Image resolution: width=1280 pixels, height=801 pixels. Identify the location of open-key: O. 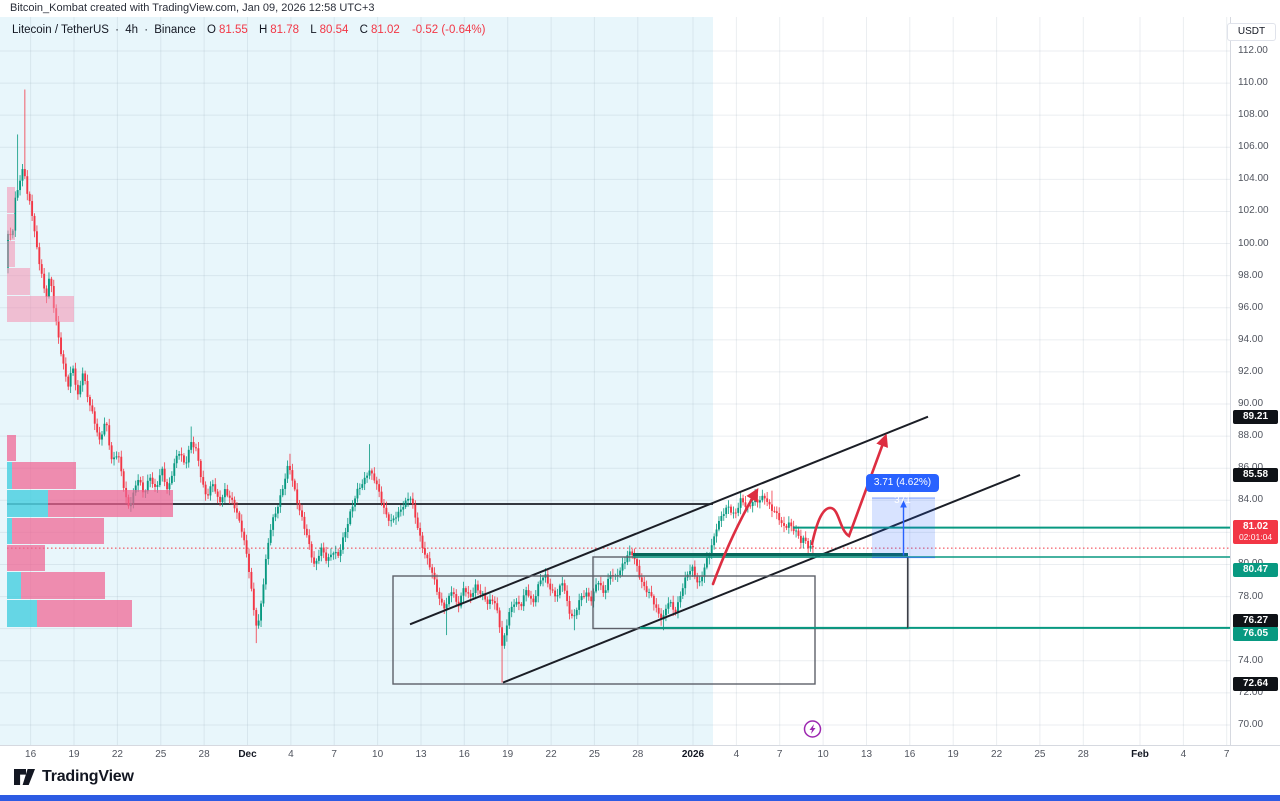
(211, 30).